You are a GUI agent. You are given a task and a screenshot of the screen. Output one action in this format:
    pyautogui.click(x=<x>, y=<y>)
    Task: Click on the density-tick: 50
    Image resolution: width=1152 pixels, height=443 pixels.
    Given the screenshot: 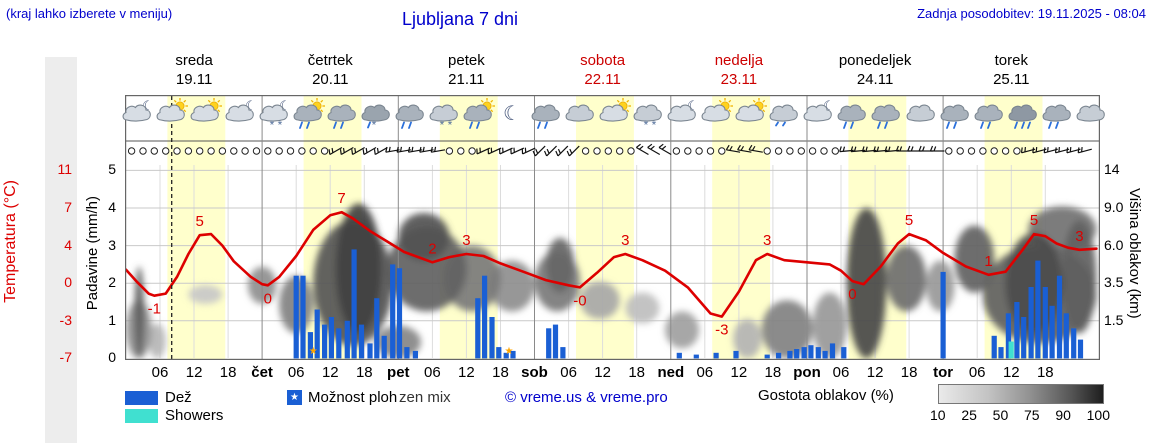 What is the action you would take?
    pyautogui.click(x=1000, y=415)
    